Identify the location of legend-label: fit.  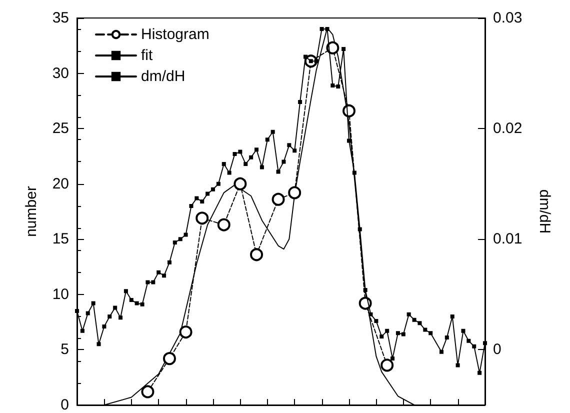
(147, 55).